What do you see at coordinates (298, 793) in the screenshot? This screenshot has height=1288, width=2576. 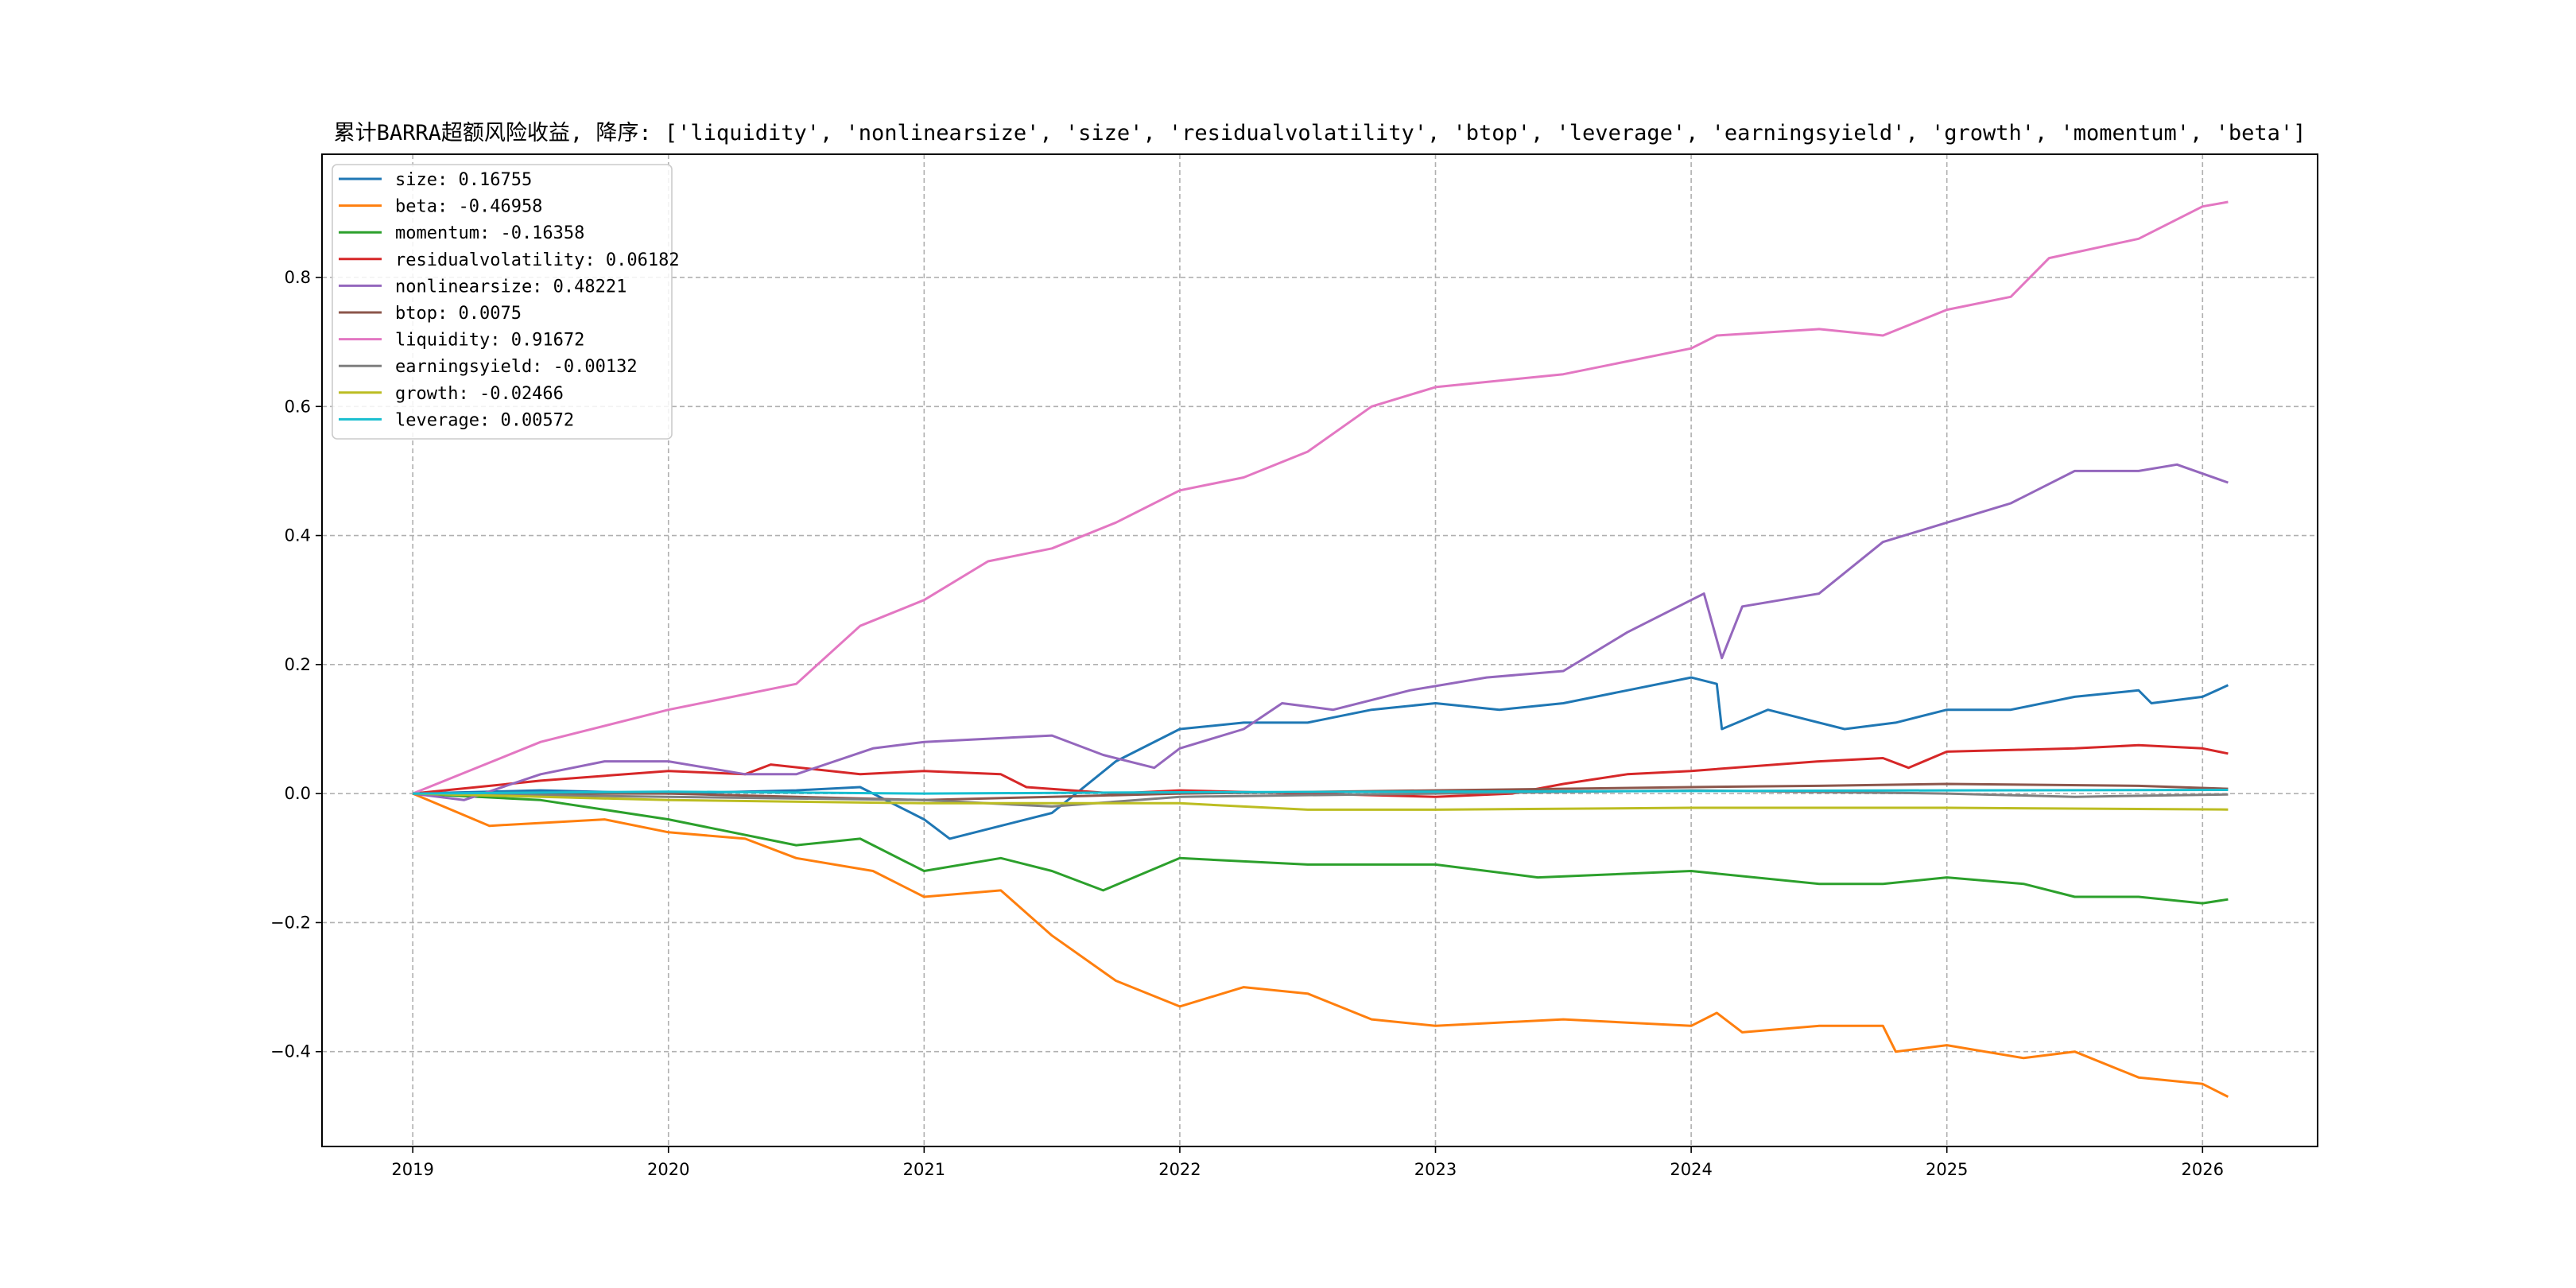 I see `y-tick-label: 0.0` at bounding box center [298, 793].